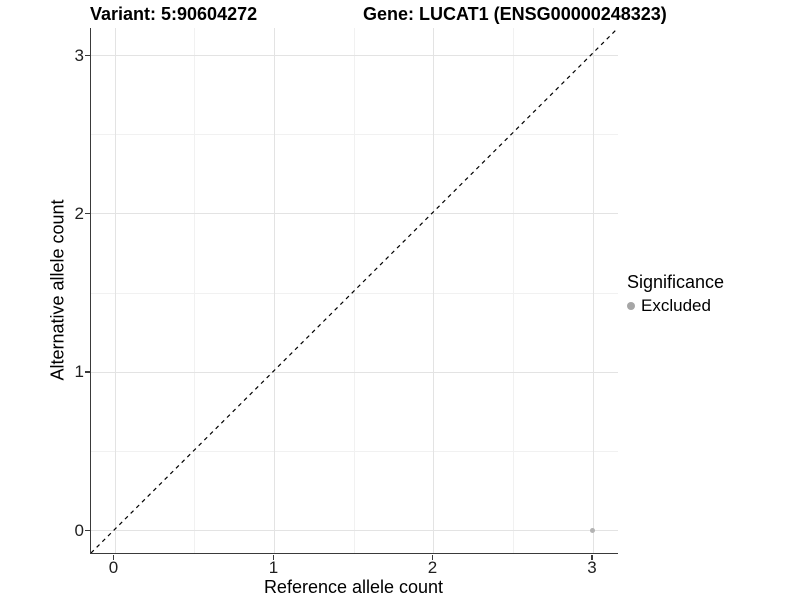 Image resolution: width=800 pixels, height=600 pixels. Describe the element at coordinates (353, 587) in the screenshot. I see `x-axis-title: Reference allele count` at that location.